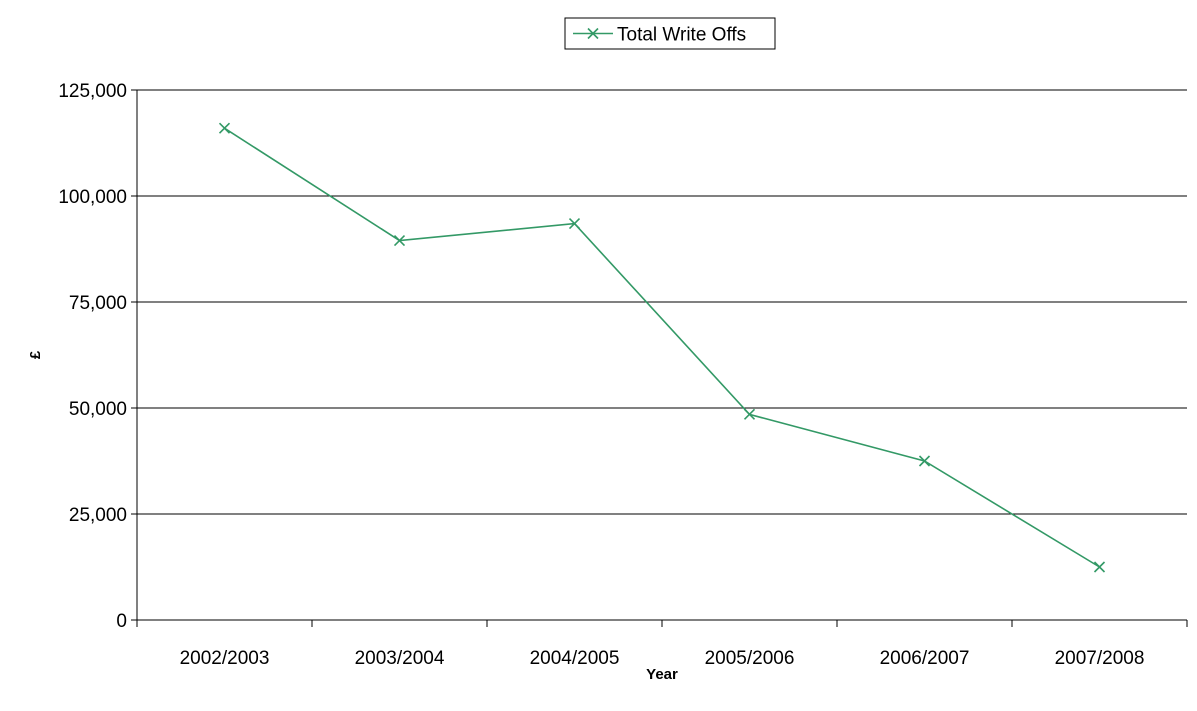 This screenshot has height=711, width=1197. Describe the element at coordinates (1100, 658) in the screenshot. I see `x-tick-label: 2007/2008` at that location.